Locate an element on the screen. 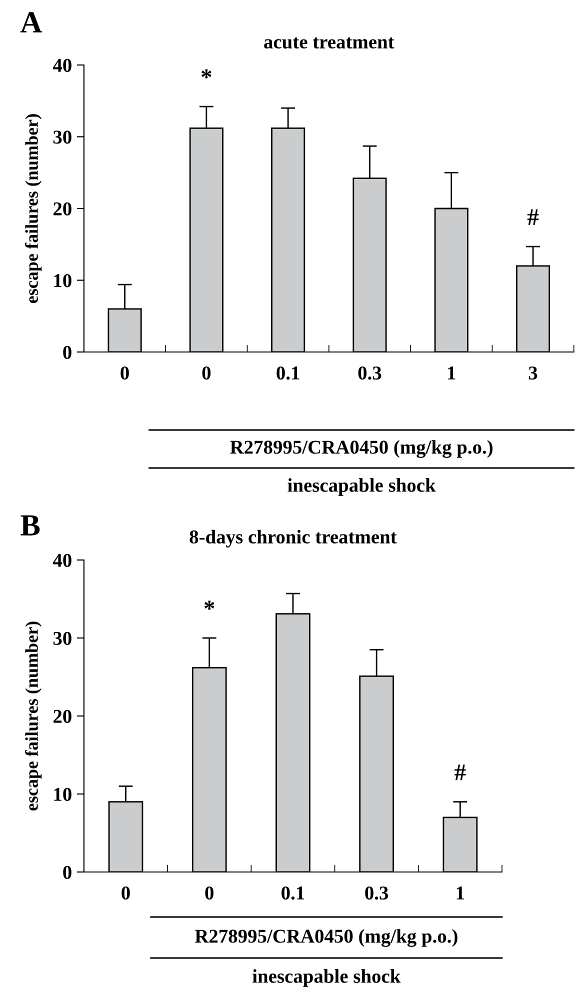  x-tick-label: 3 is located at coordinates (533, 373).